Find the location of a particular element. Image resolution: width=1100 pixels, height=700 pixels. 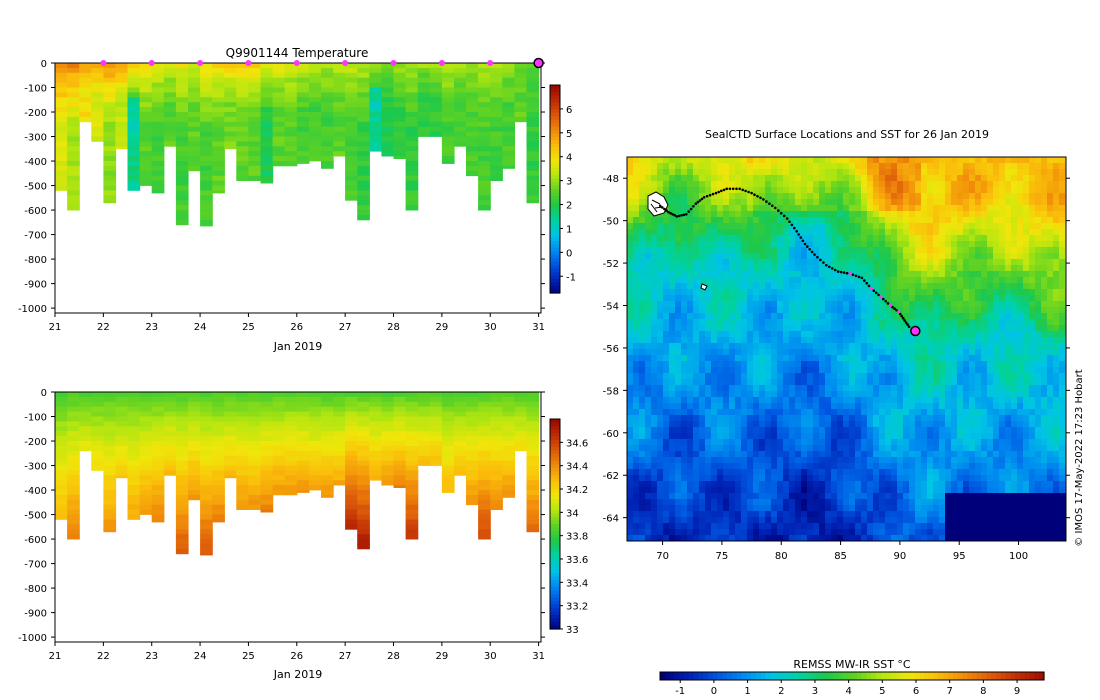

colorbar-tick-label: 1 is located at coordinates (569, 229).